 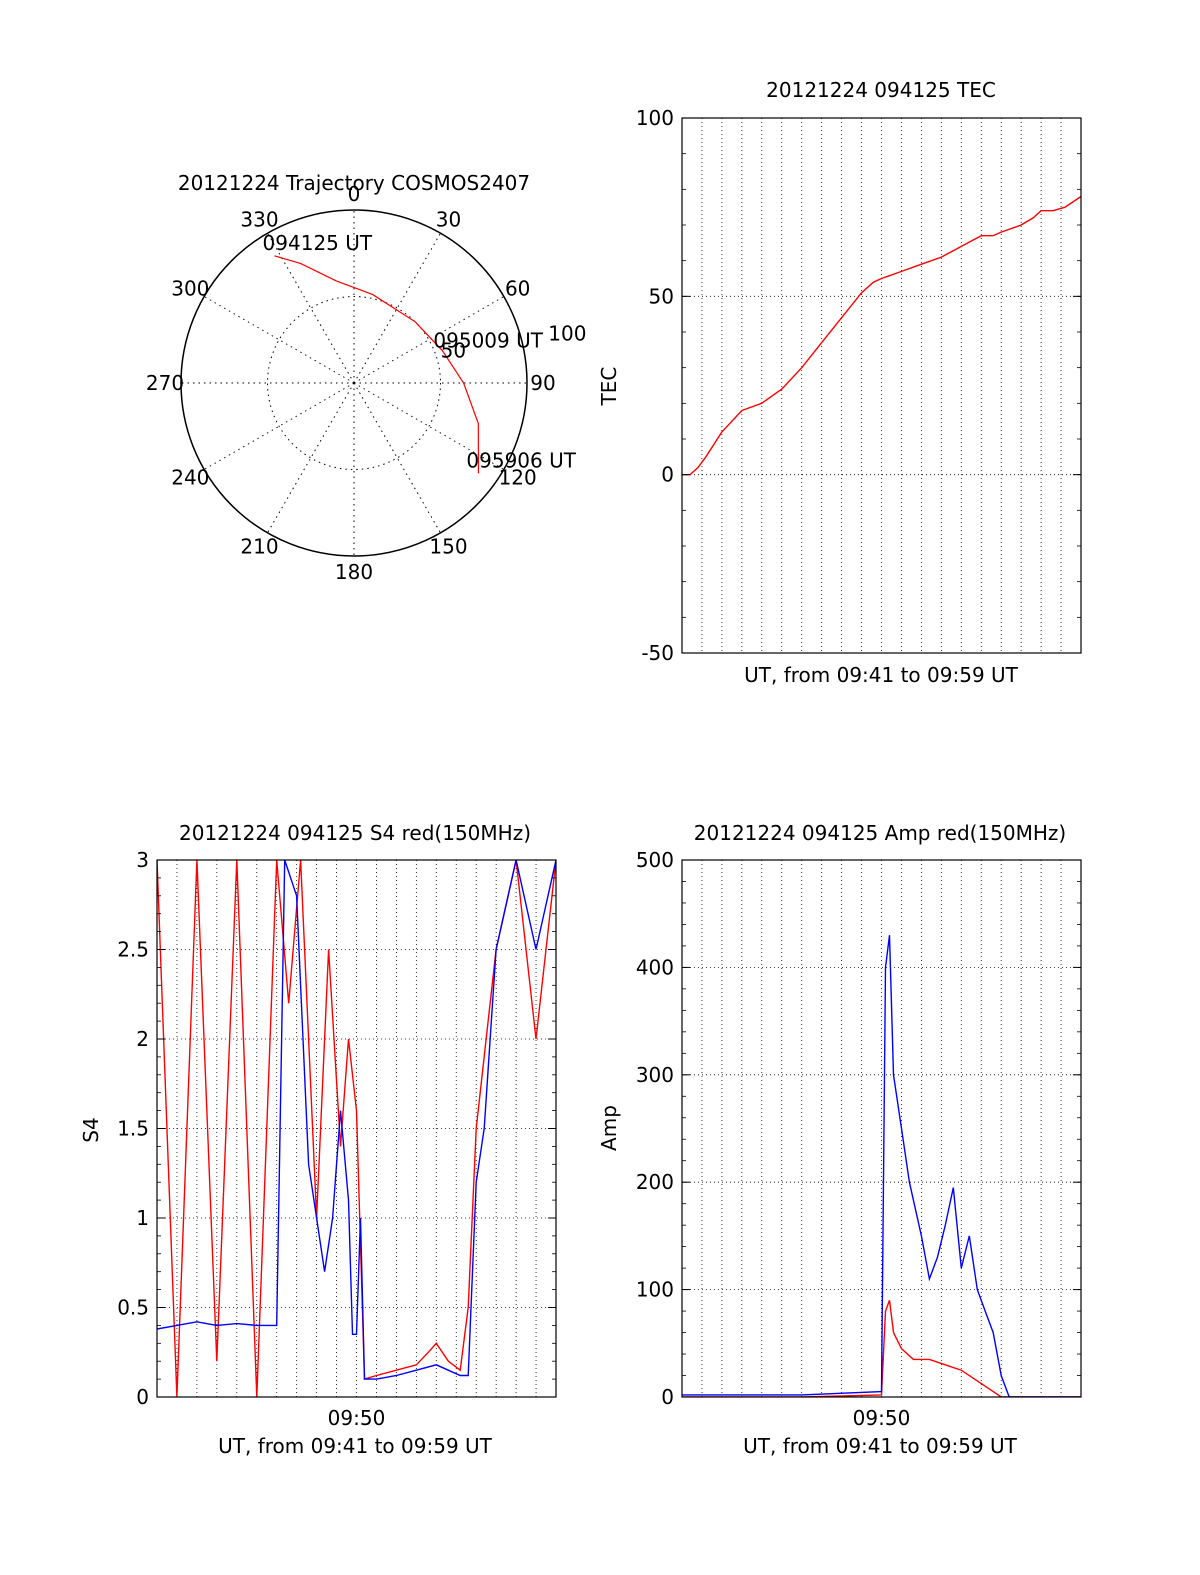 What do you see at coordinates (657, 653) in the screenshot?
I see `y-tick-label: -50` at bounding box center [657, 653].